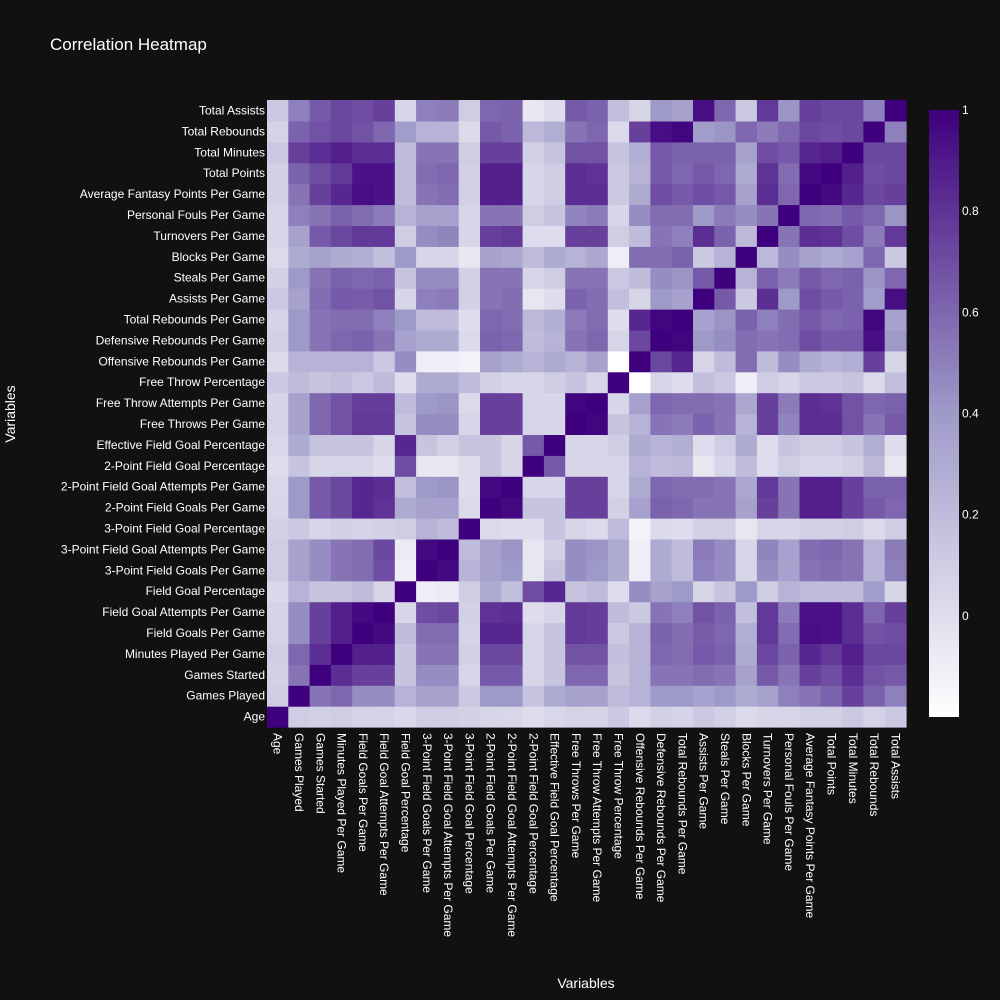  What do you see at coordinates (725, 779) in the screenshot?
I see `x-tick-label: Steals Per Game` at bounding box center [725, 779].